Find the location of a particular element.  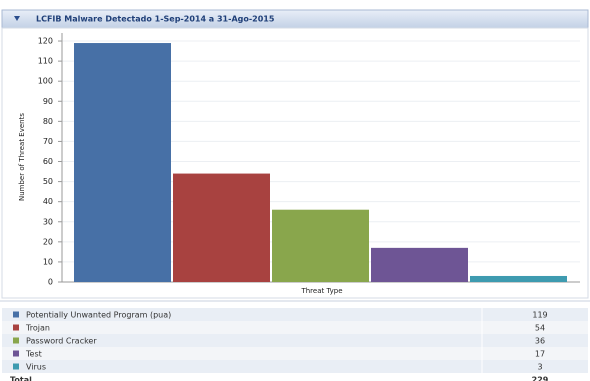

y-tick-label: 50 is located at coordinates (48, 181).